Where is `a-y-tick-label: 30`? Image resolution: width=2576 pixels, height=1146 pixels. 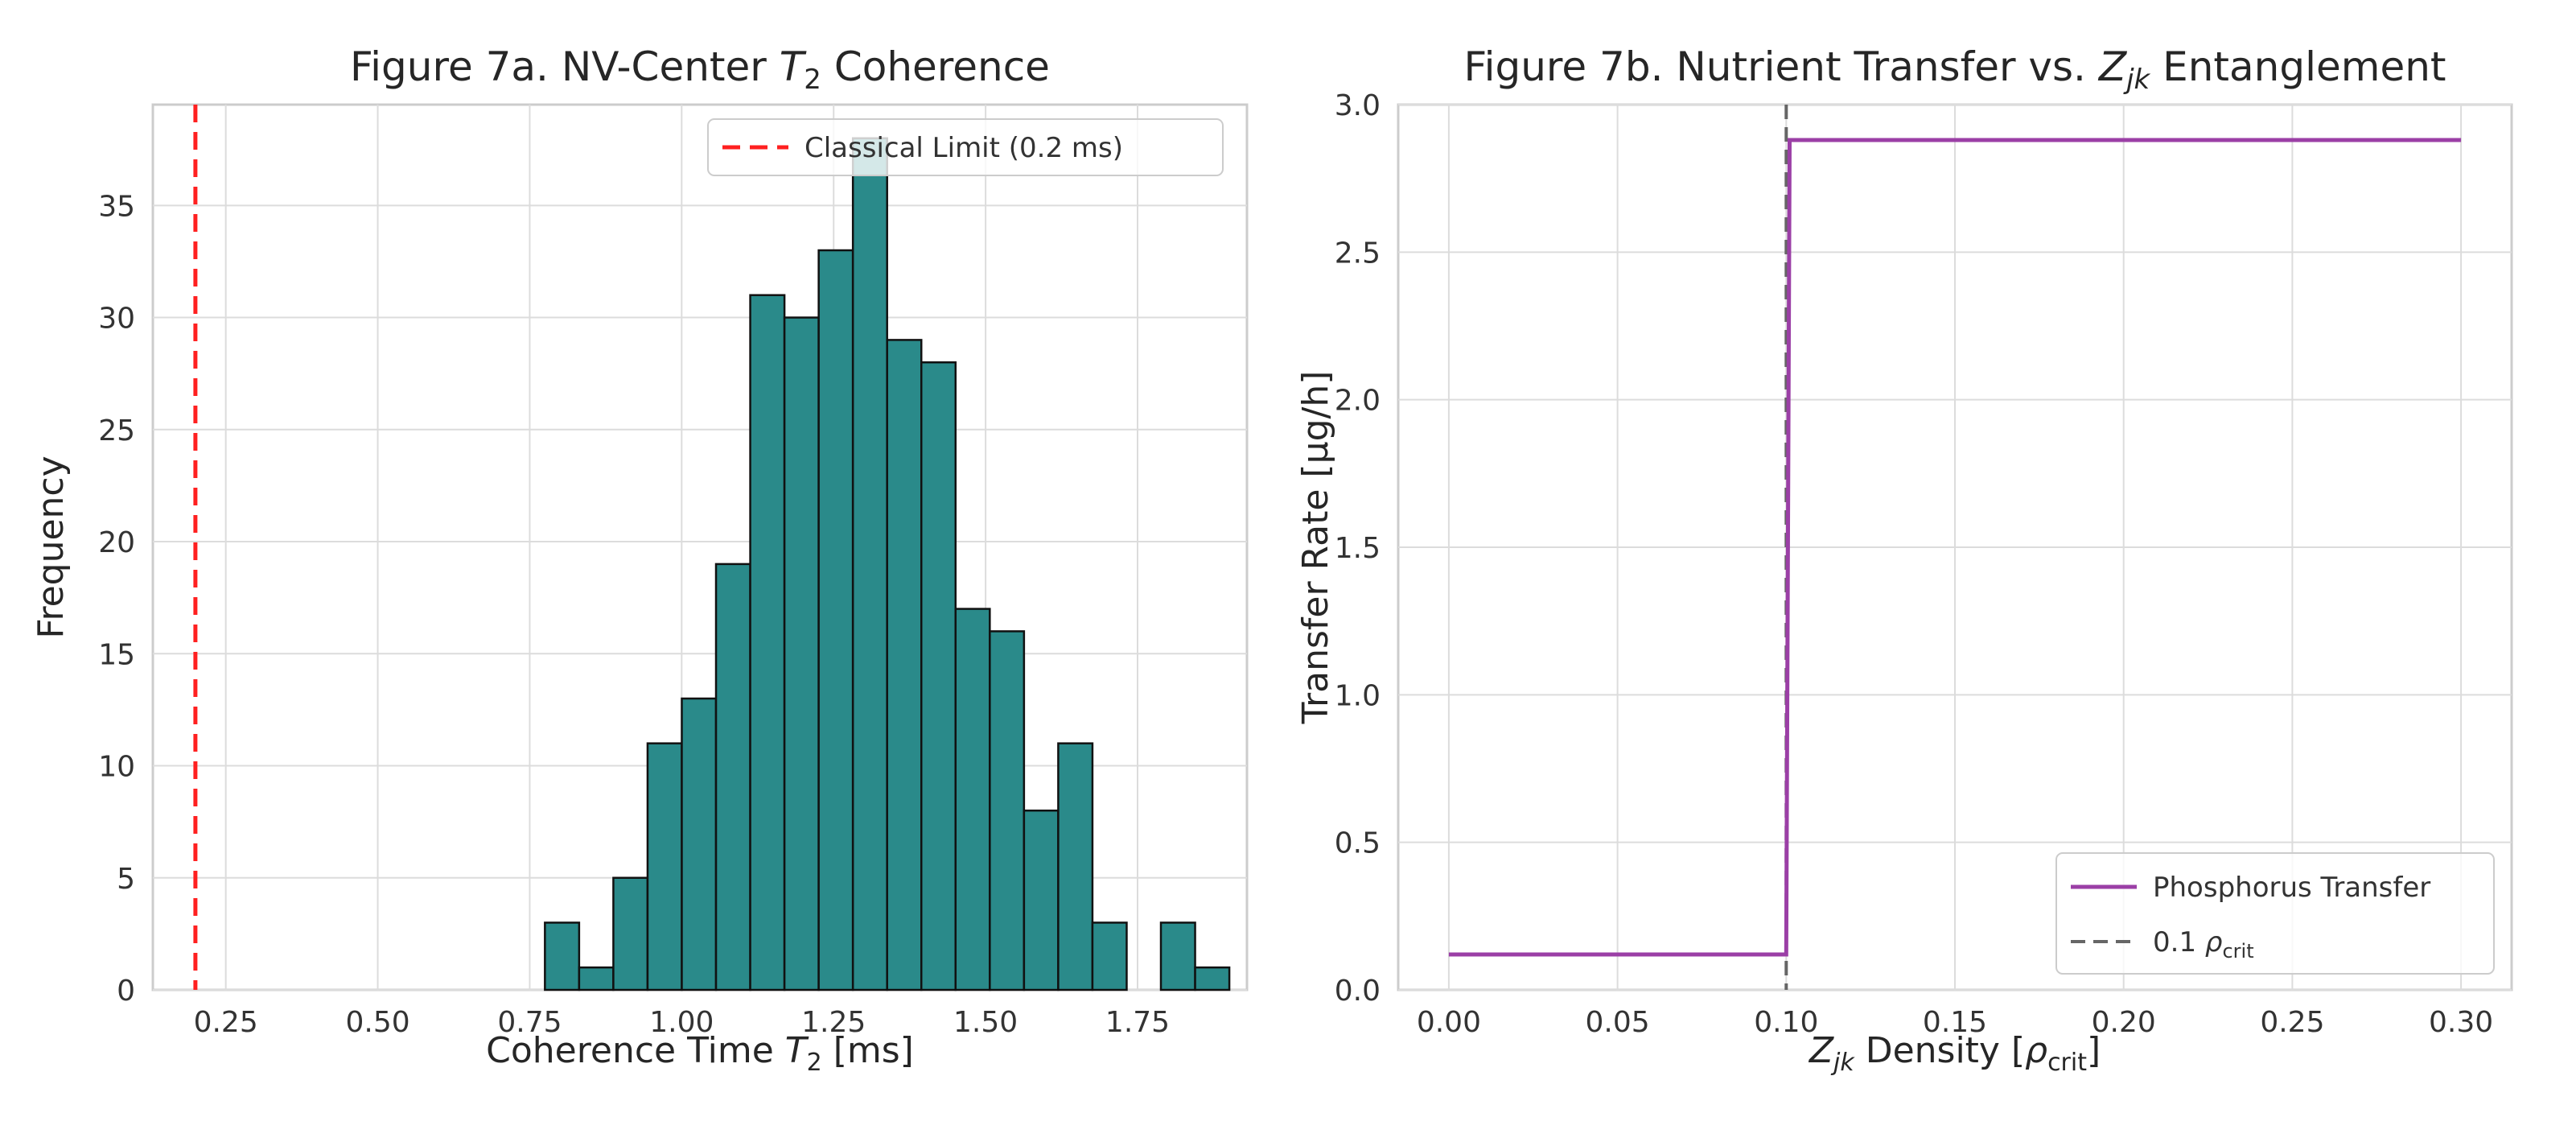
a-y-tick-label: 30 is located at coordinates (116, 319).